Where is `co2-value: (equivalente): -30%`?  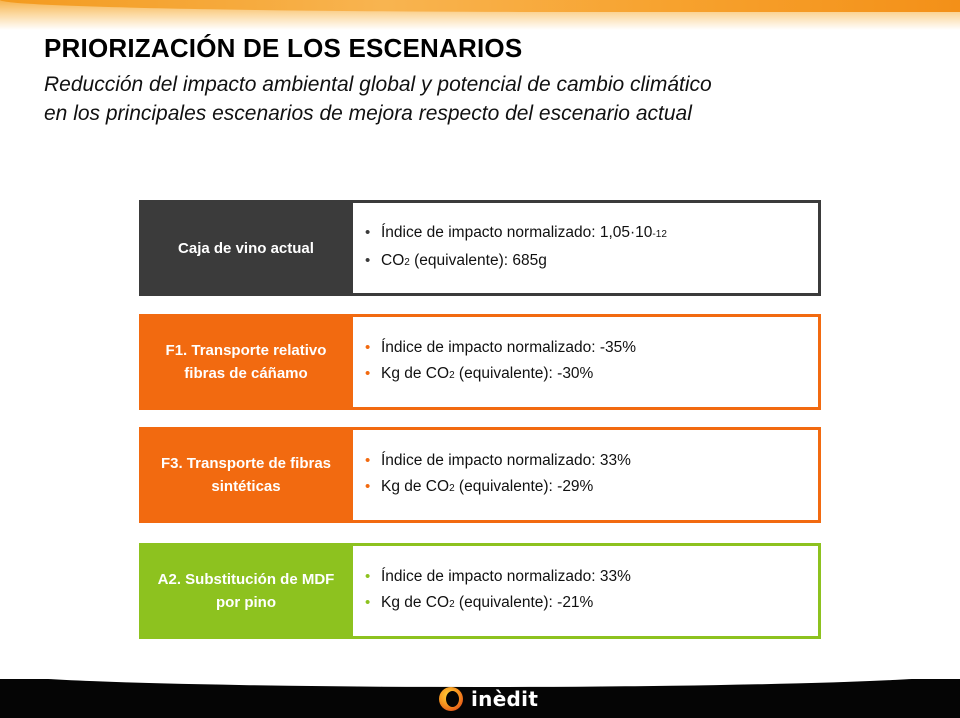
co2-value: (equivalente): -30% is located at coordinates (524, 373).